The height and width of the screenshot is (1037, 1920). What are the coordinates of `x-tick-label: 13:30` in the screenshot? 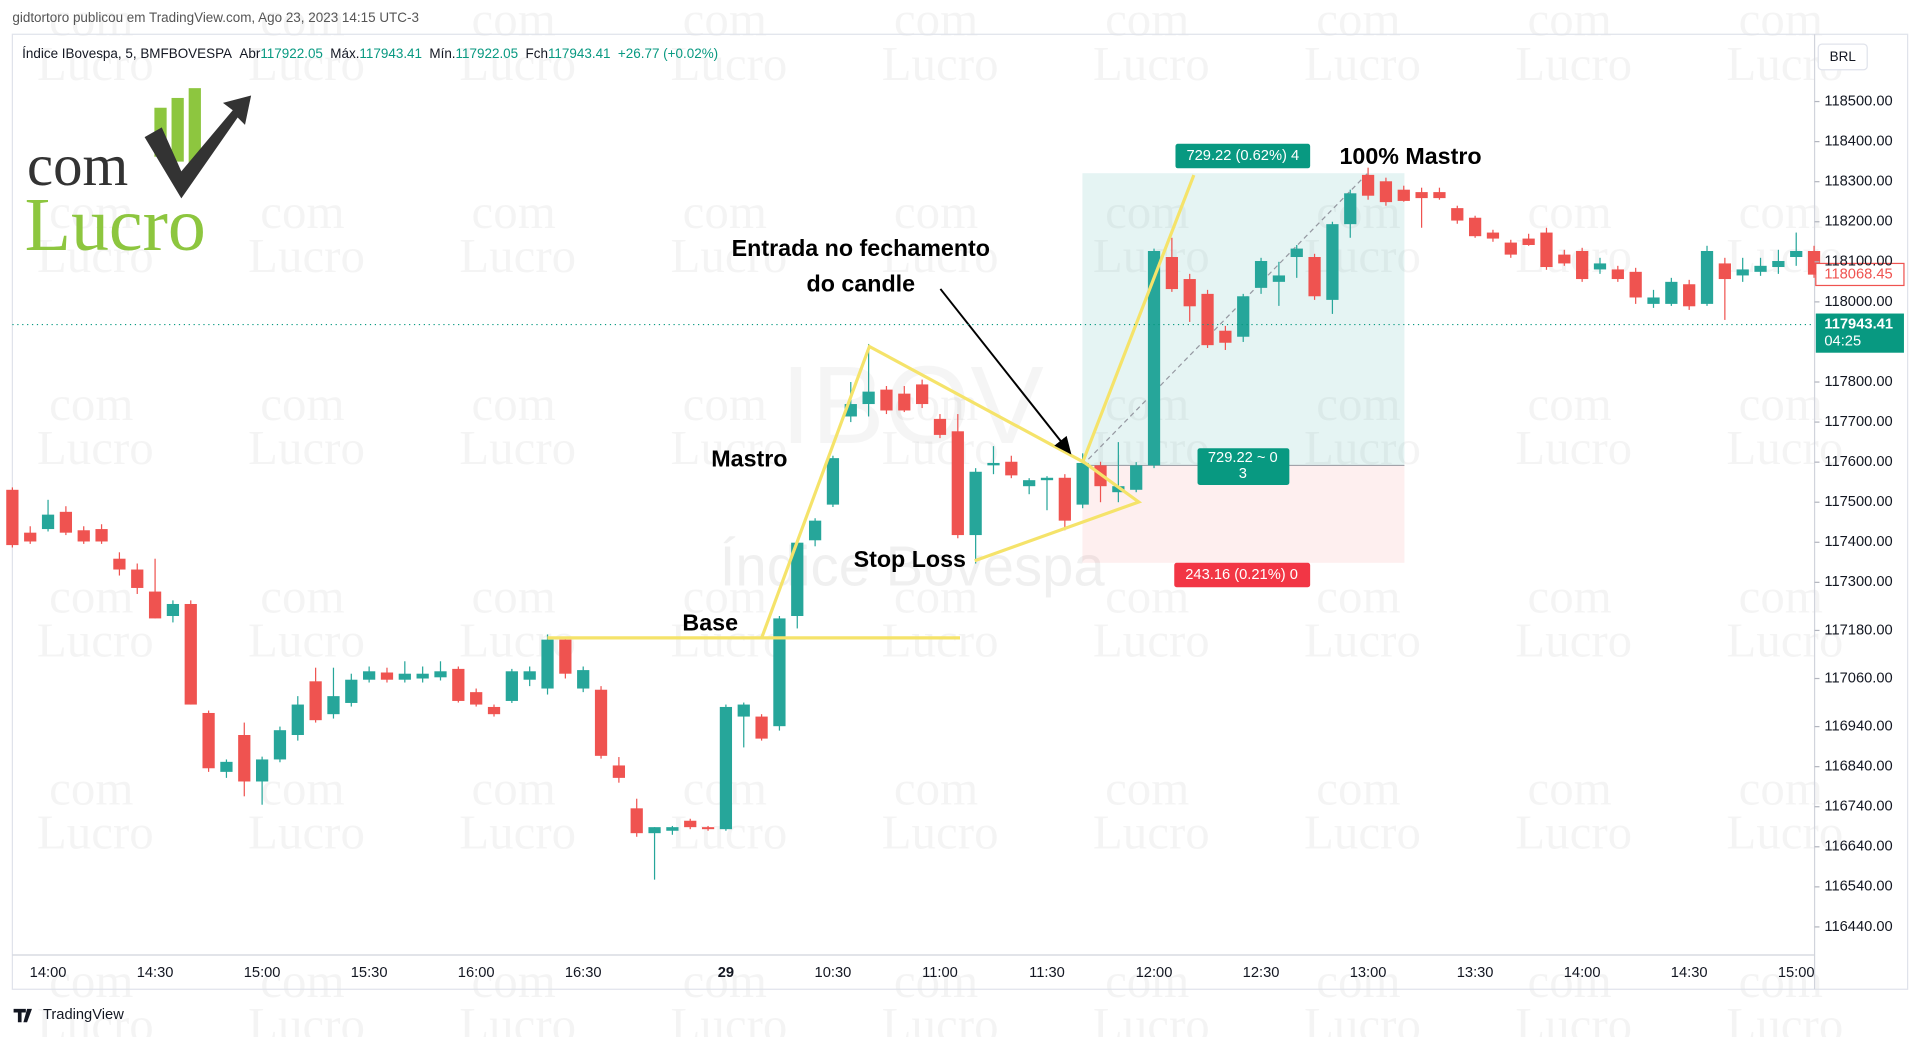 It's located at (1475, 973).